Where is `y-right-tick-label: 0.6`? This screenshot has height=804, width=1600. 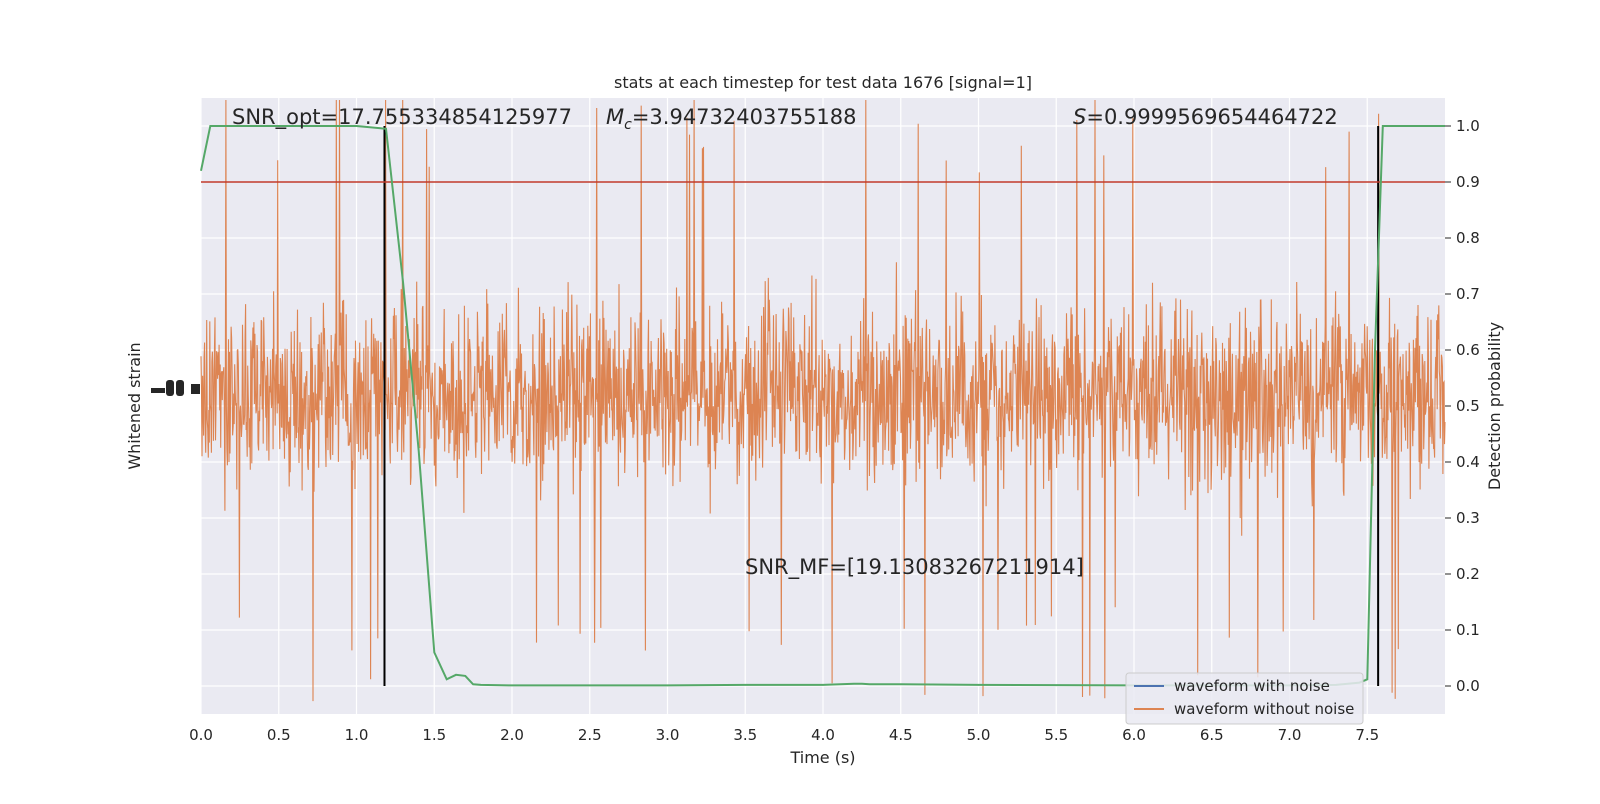 y-right-tick-label: 0.6 is located at coordinates (1468, 350).